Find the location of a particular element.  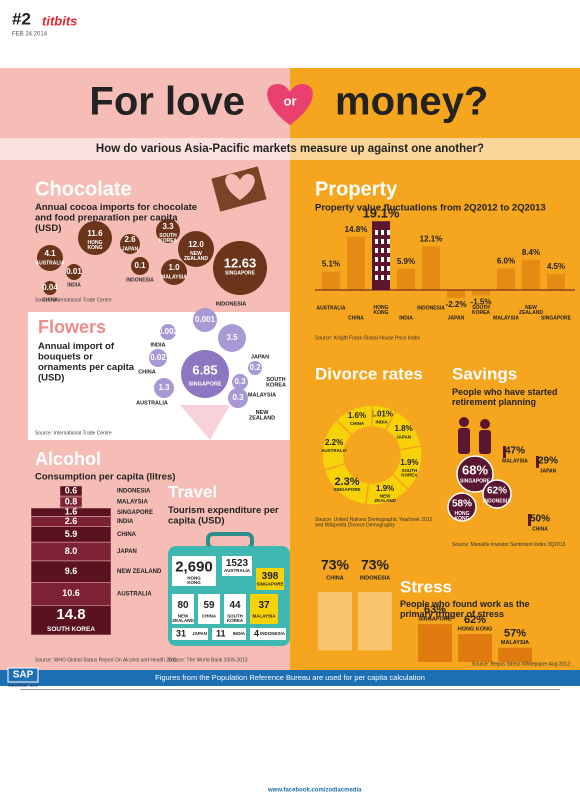

value-label: 19.1% is located at coordinates (381, 213).